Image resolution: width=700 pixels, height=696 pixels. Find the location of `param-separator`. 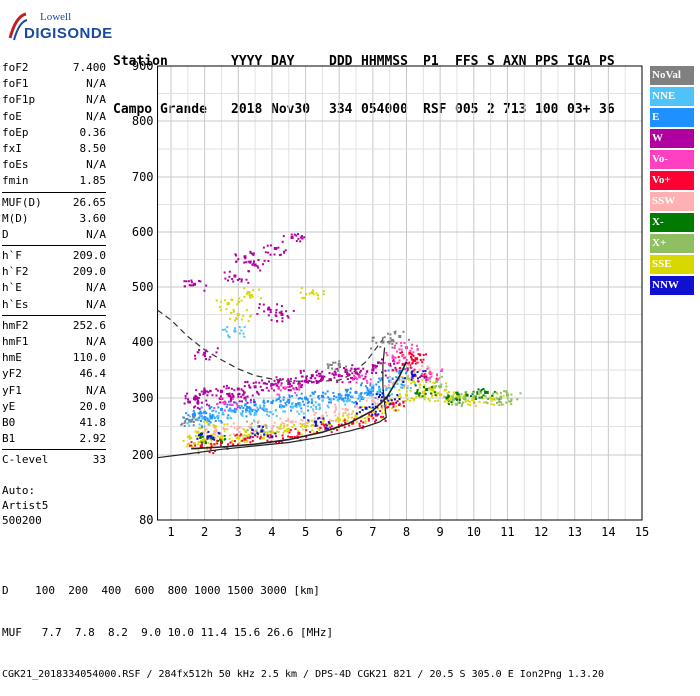

param-separator is located at coordinates (54, 315).